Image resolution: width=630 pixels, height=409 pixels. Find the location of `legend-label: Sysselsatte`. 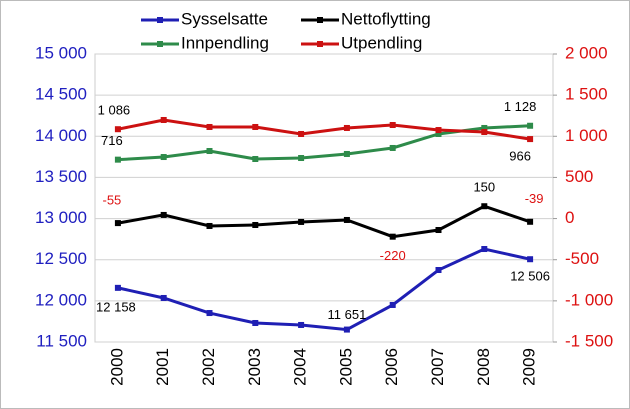

legend-label: Sysselsatte is located at coordinates (224, 18).